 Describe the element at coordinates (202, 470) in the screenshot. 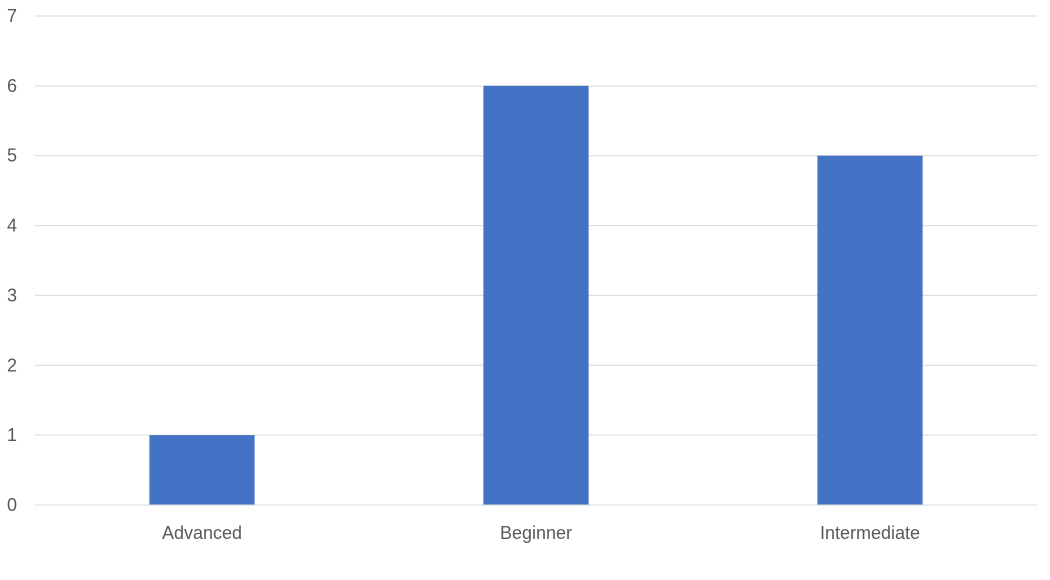

I see `bar-advanced` at that location.